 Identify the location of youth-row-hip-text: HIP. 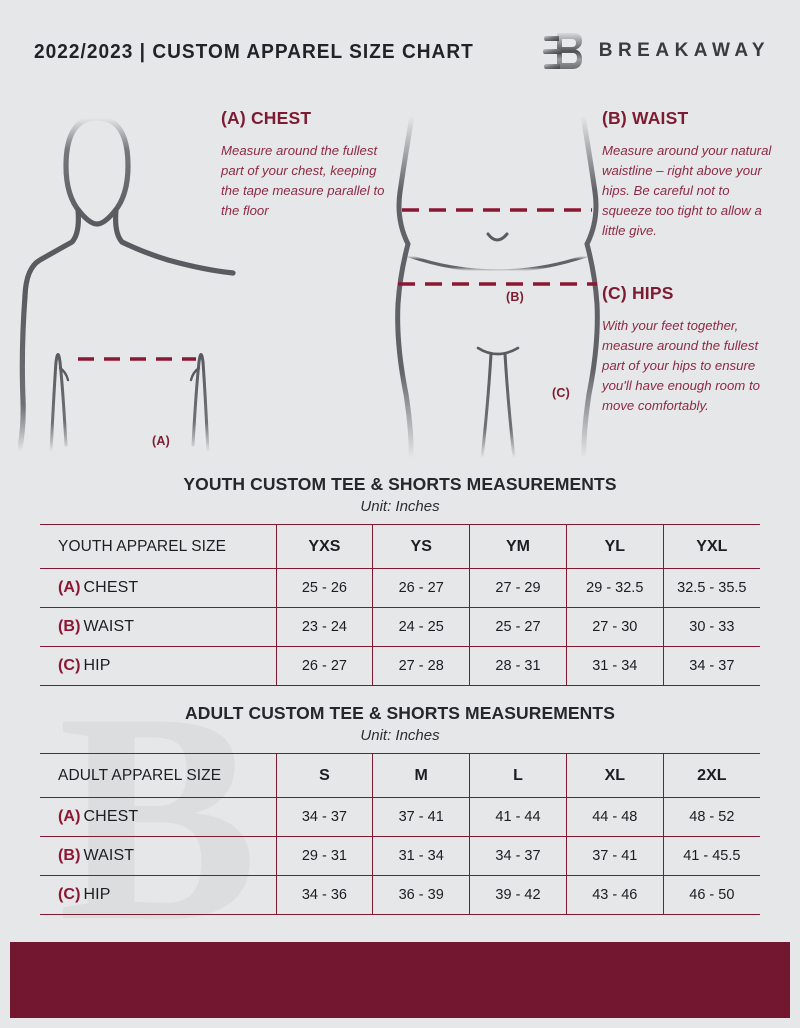
(97, 665).